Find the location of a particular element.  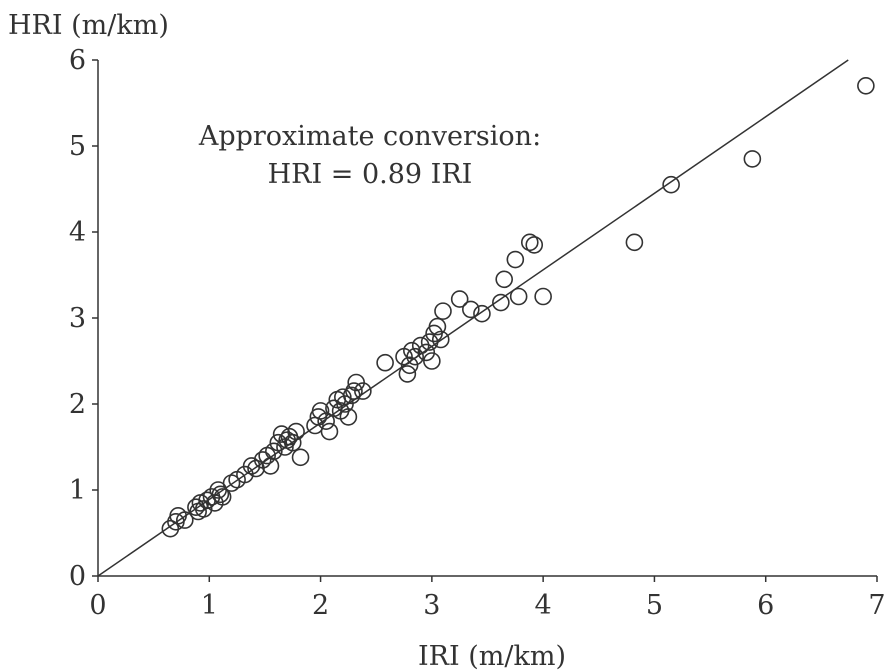

x-tick-label: 0 is located at coordinates (97, 605).